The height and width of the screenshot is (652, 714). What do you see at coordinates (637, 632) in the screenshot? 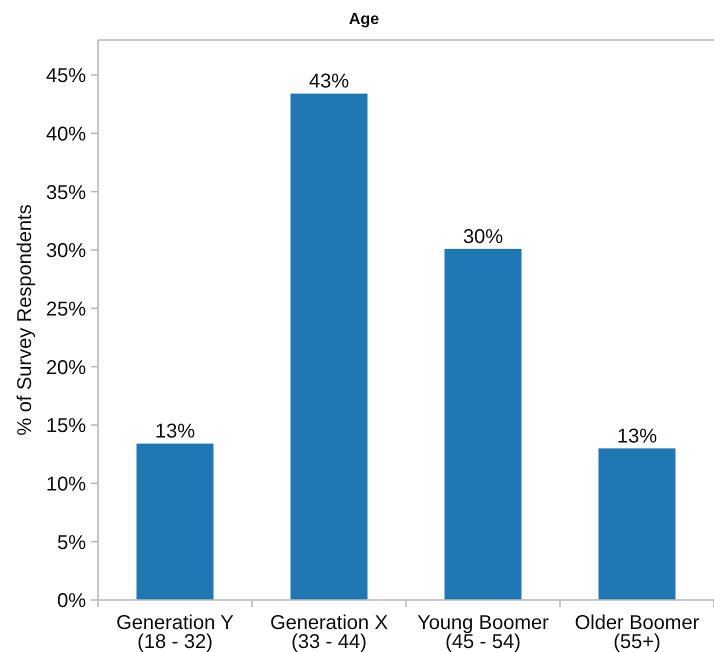
I see `x-tick-label: Older Boomer (55+)` at bounding box center [637, 632].